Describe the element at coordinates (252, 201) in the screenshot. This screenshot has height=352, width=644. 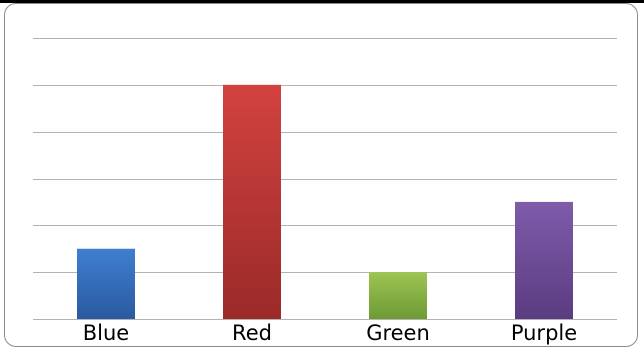
I see `bar-red` at that location.